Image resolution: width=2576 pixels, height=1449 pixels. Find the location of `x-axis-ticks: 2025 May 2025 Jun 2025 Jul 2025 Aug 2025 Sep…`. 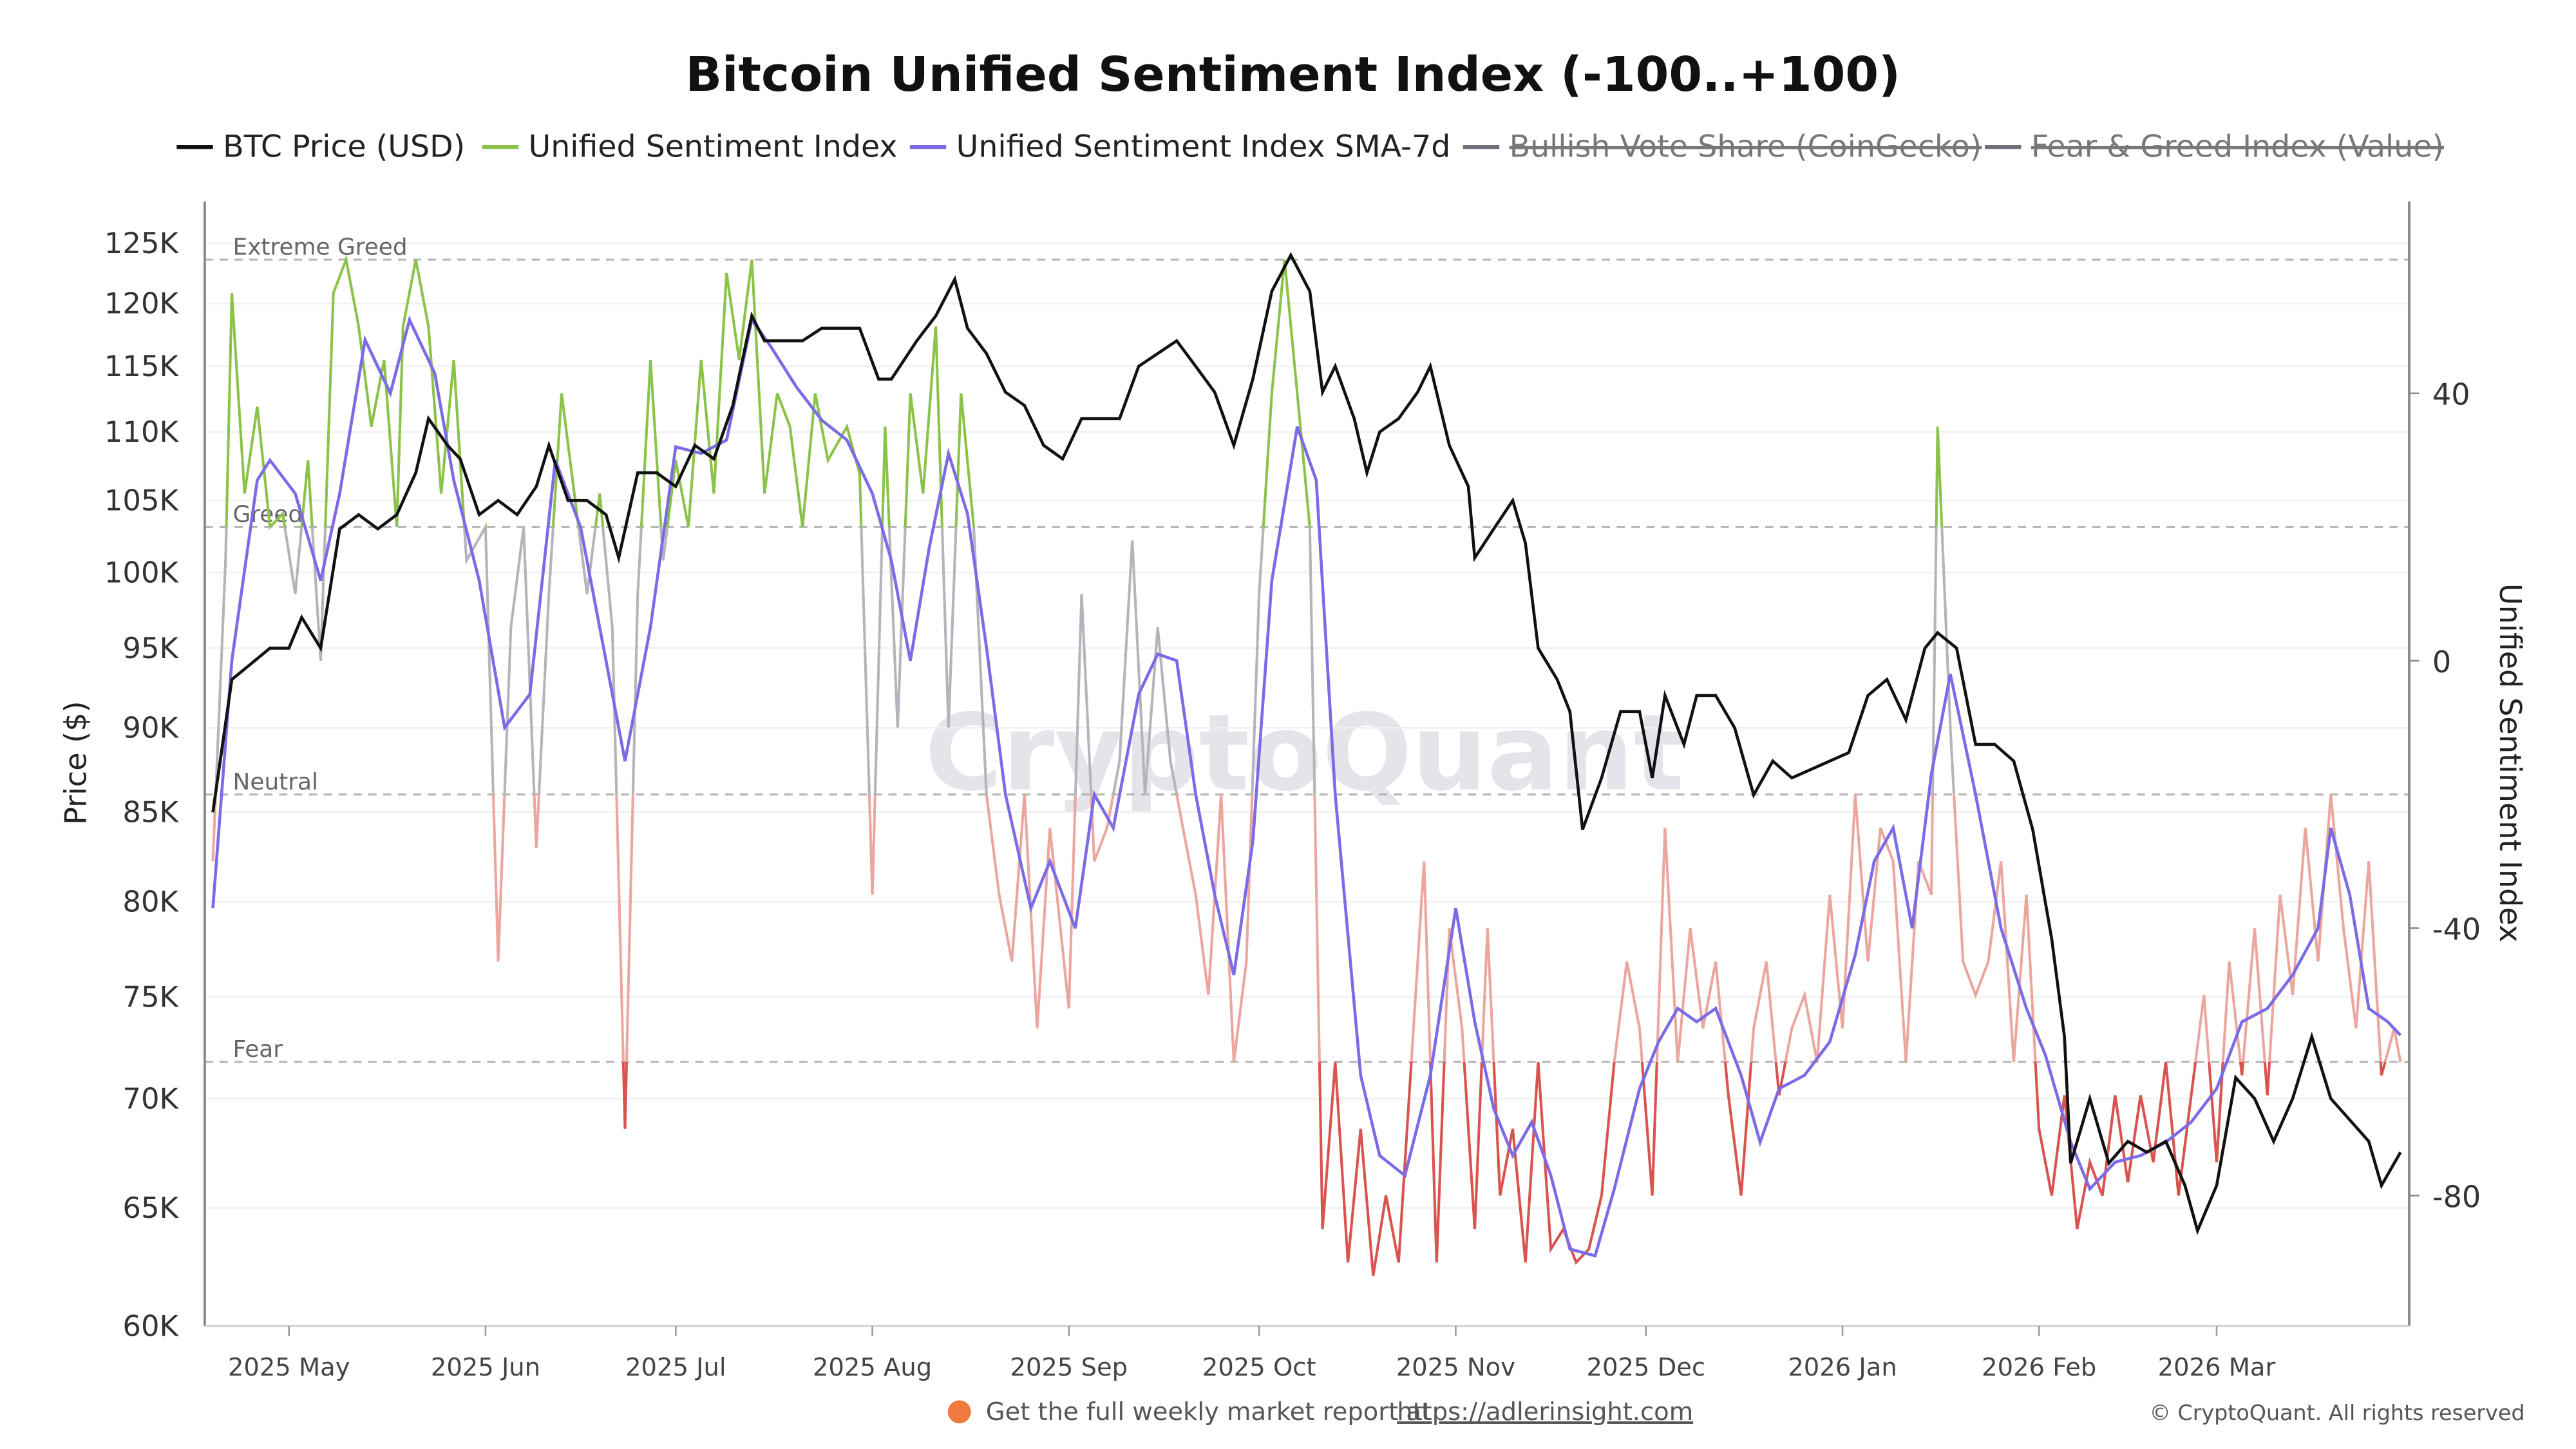

x-axis-ticks: 2025 May 2025 Jun 2025 Jul 2025 Aug 2025 Sep… is located at coordinates (1252, 1353).